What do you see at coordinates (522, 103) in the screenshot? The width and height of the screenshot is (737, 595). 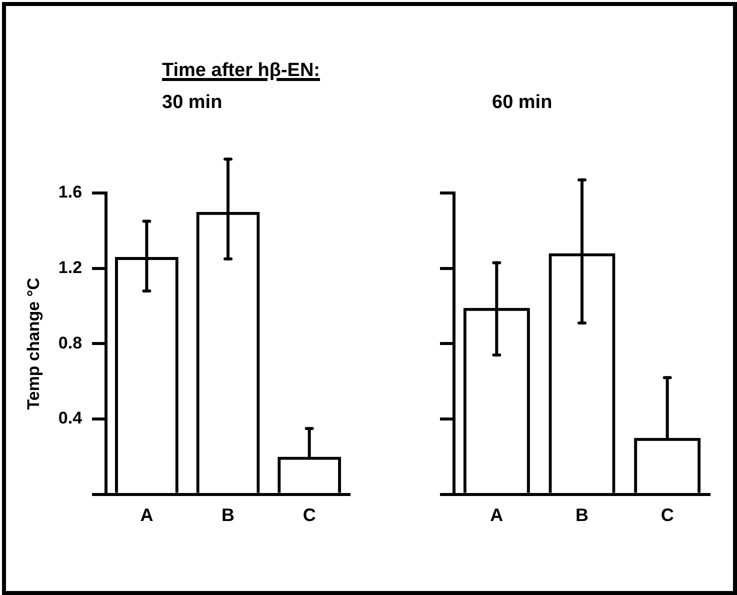 I see `chart-subtitle: 60 min` at bounding box center [522, 103].